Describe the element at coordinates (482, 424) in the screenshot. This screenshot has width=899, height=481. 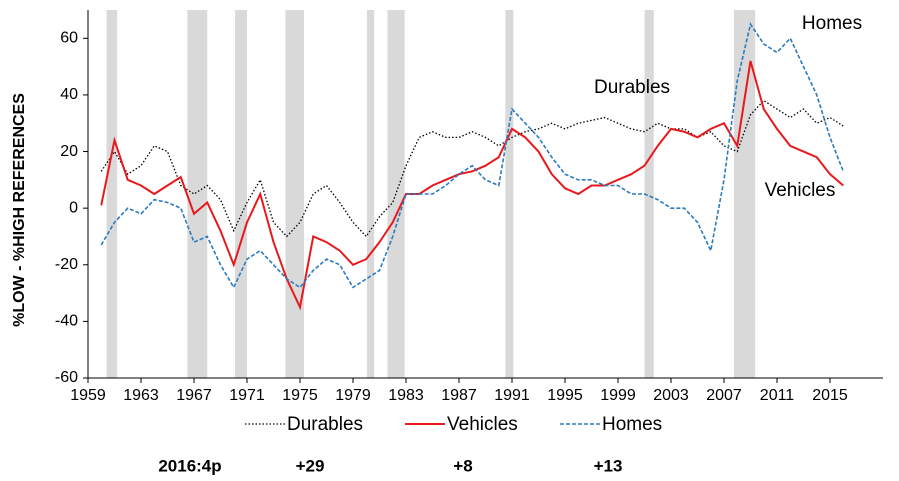
I see `legend-label: Vehicles` at that location.